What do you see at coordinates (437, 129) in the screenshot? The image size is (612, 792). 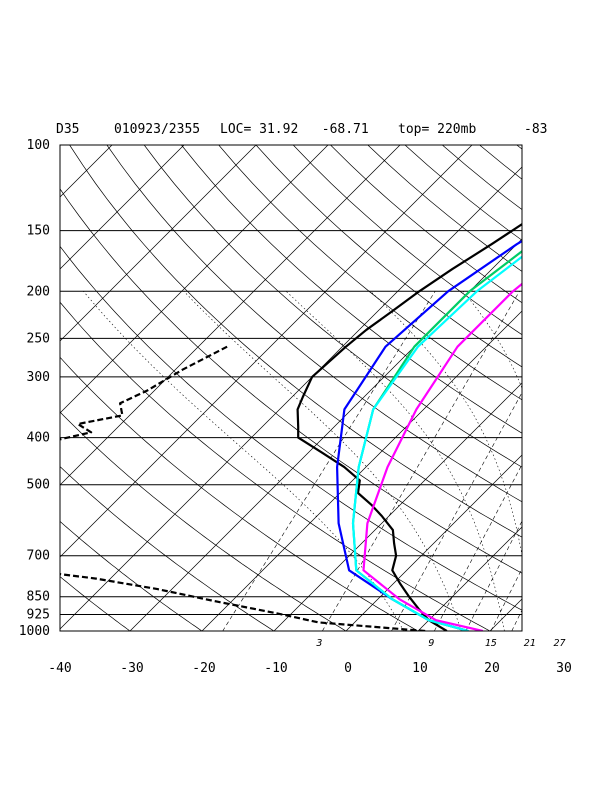 I see `header-top: top= 220mb` at bounding box center [437, 129].